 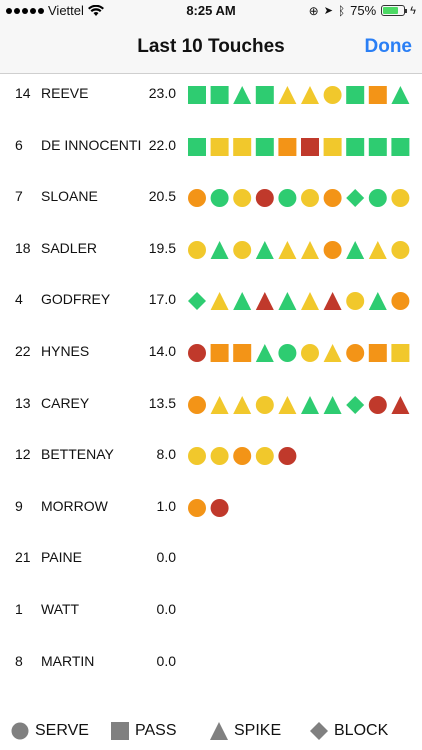 What do you see at coordinates (245, 731) in the screenshot?
I see `legend-spike: SPIKE` at bounding box center [245, 731].